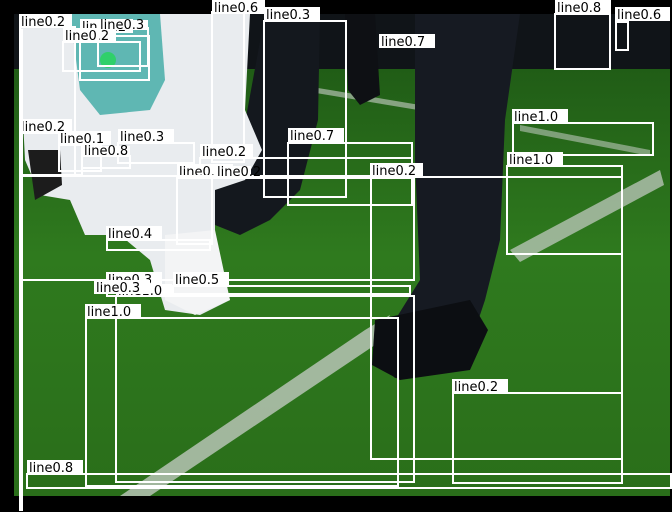 This screenshot has height=512, width=672. What do you see at coordinates (108, 60) in the screenshot?
I see `robot-eye-icon` at bounding box center [108, 60].